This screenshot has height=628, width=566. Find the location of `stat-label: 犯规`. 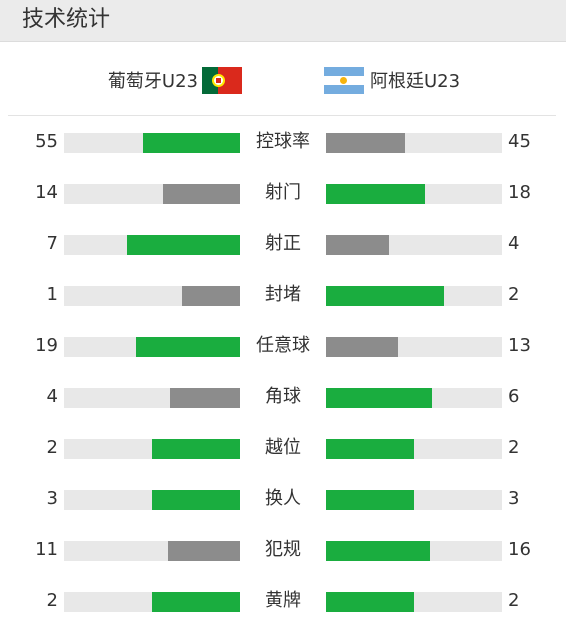

stat-label: 犯规 is located at coordinates (283, 549).